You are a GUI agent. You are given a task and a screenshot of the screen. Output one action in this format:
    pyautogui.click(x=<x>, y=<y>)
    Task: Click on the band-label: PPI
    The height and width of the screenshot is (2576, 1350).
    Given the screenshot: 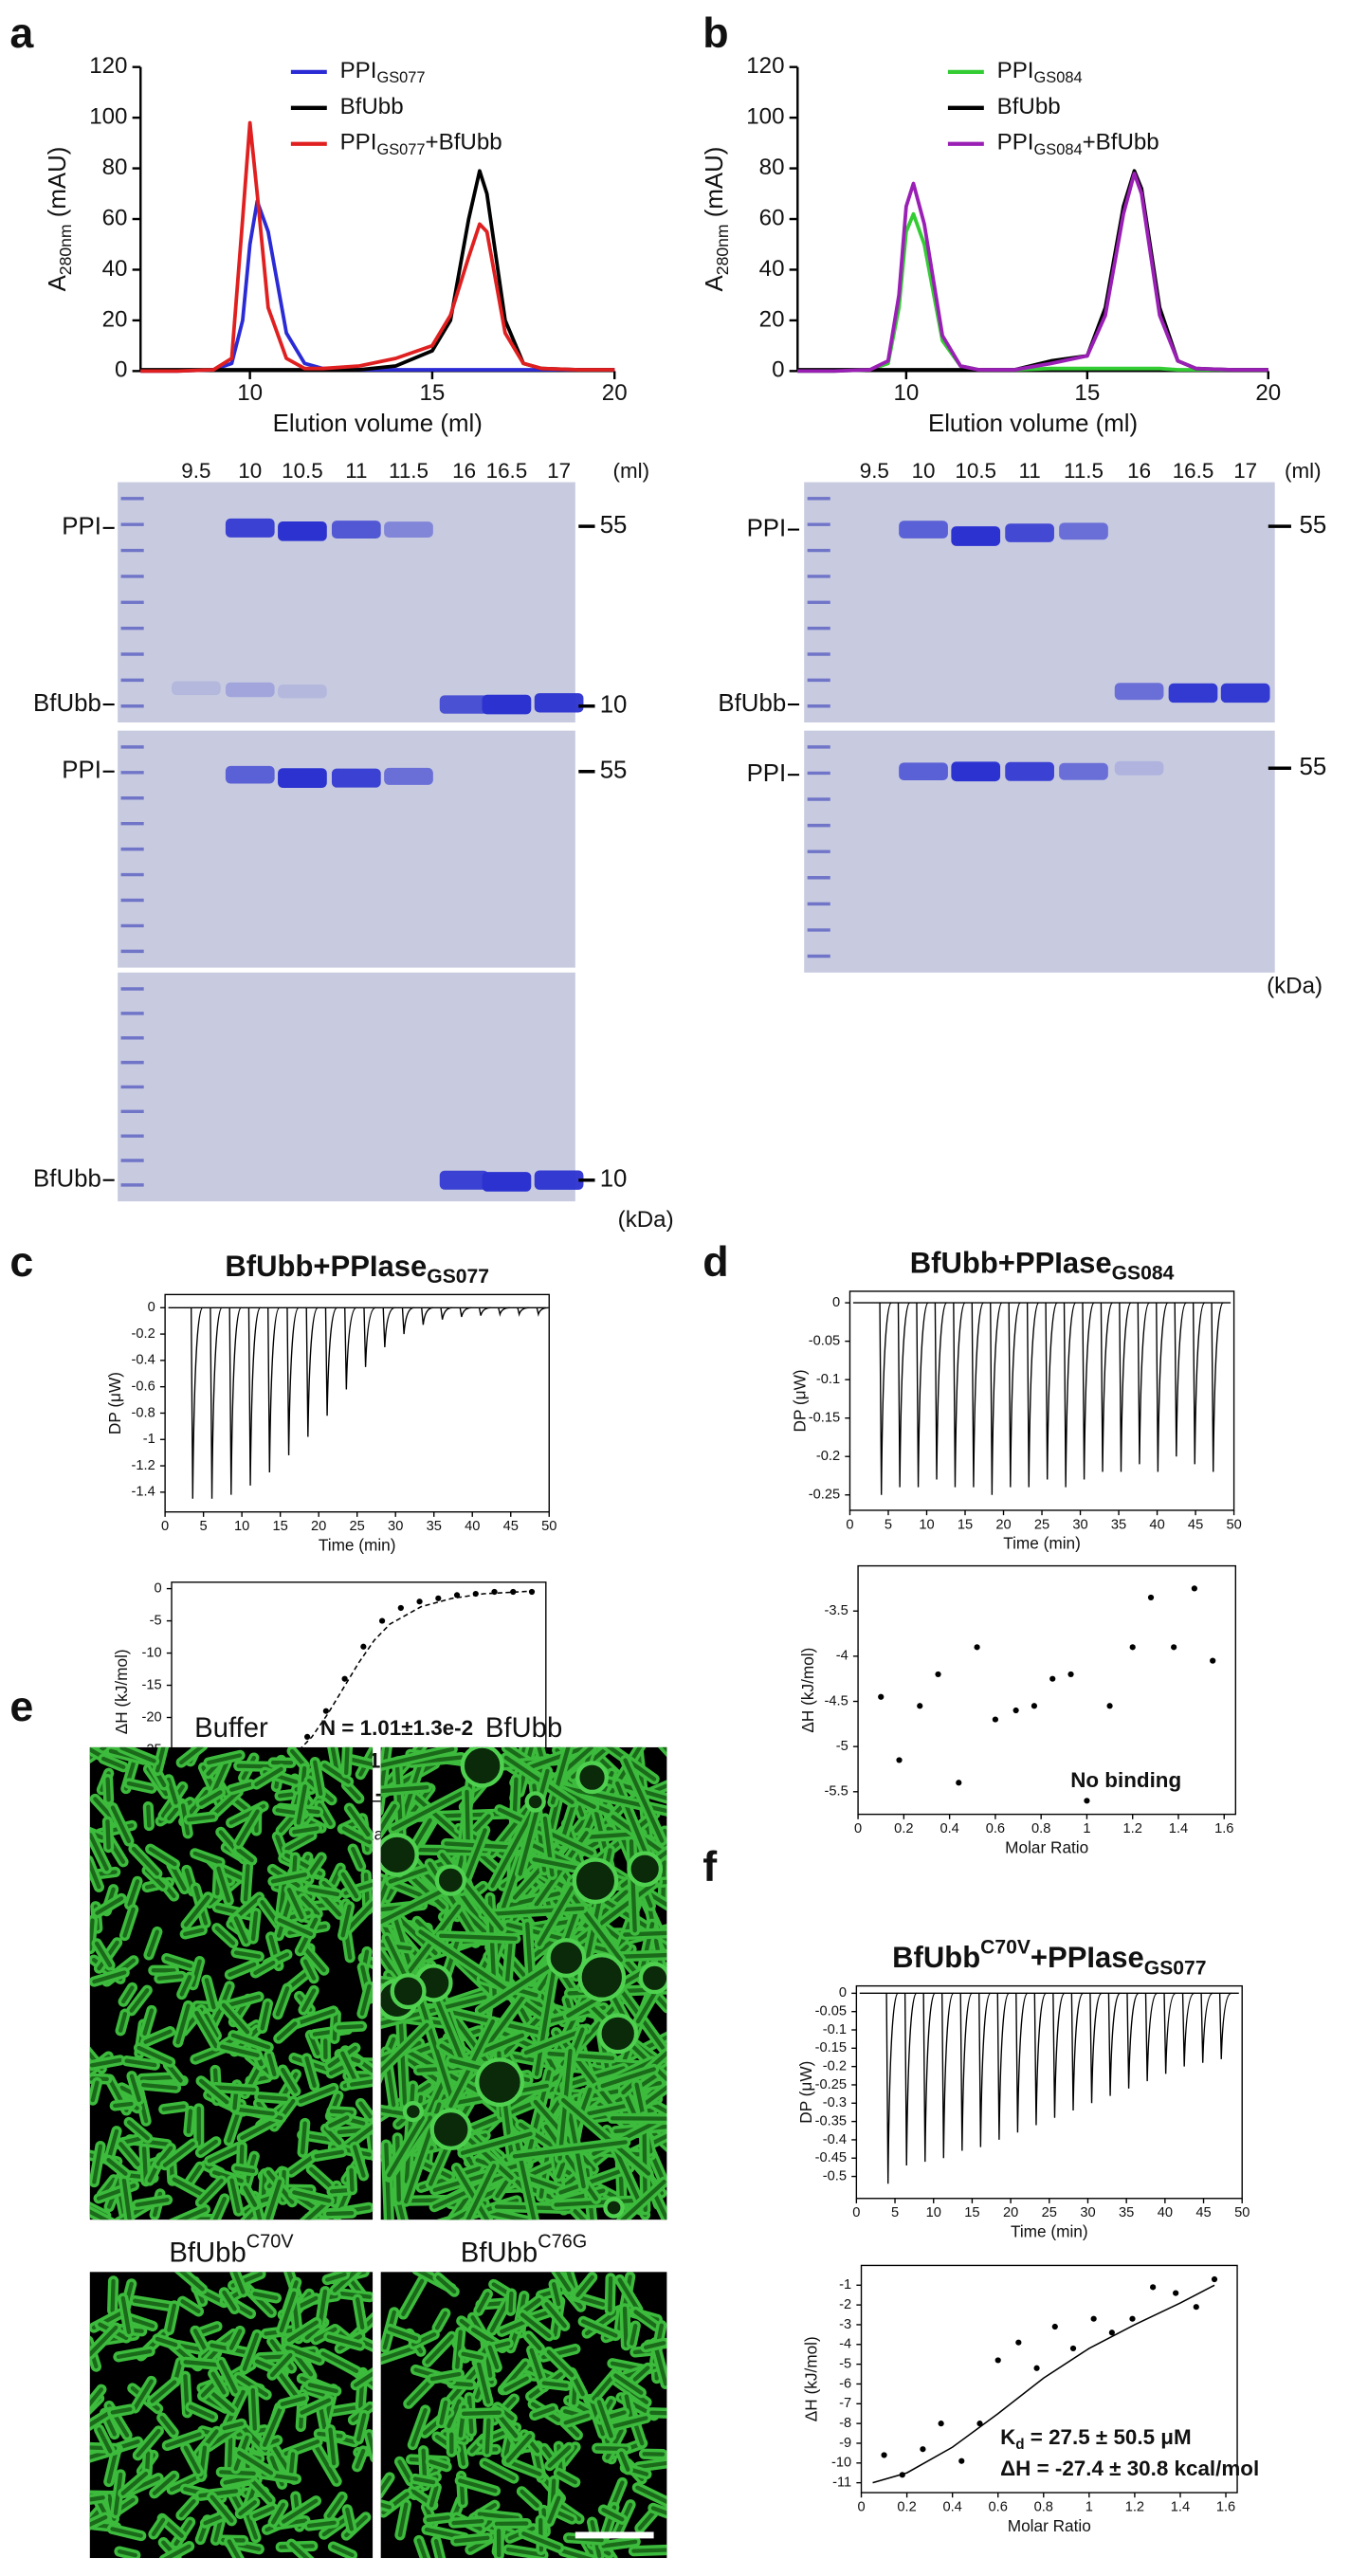 What is the action you would take?
    pyautogui.click(x=767, y=528)
    